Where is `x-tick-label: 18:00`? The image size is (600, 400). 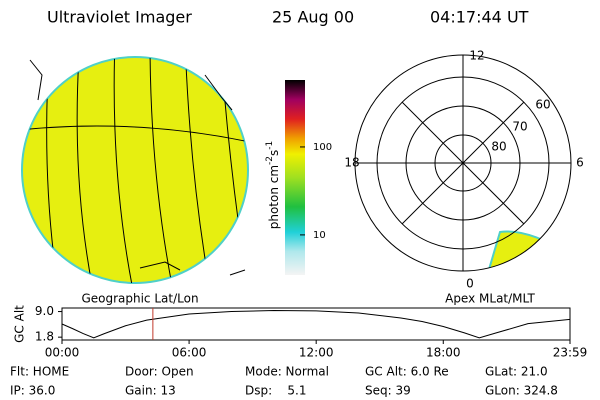
x-tick-label: 18:00 is located at coordinates (443, 353).